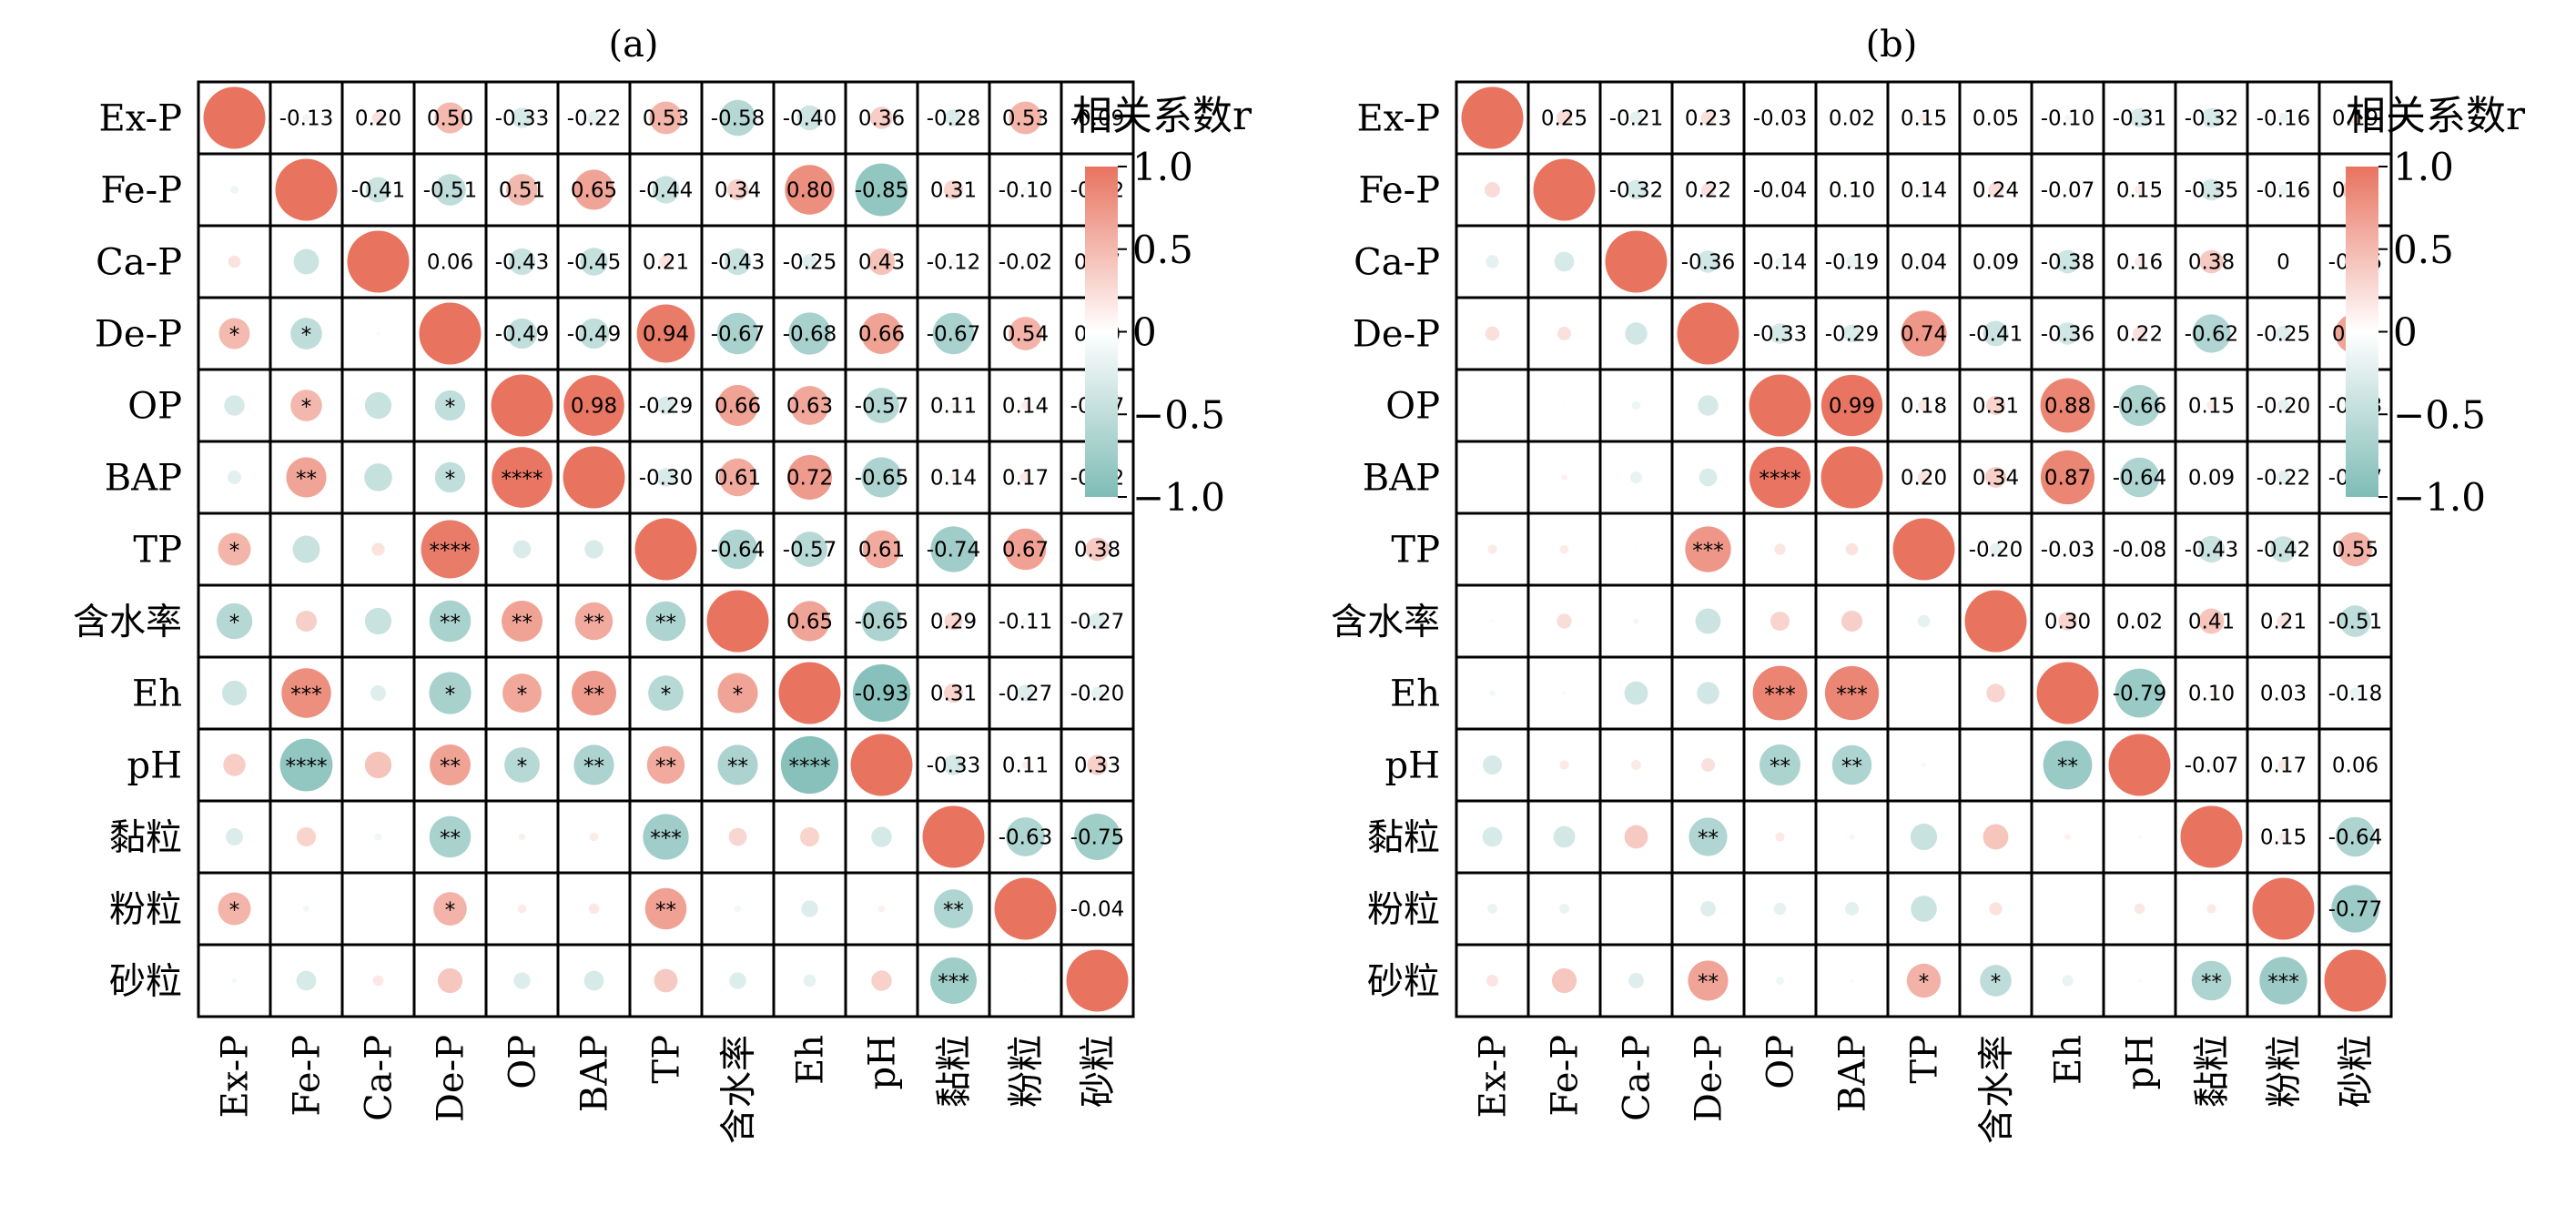  What do you see at coordinates (594, 263) in the screenshot?
I see `correlation-value: -0.45` at bounding box center [594, 263].